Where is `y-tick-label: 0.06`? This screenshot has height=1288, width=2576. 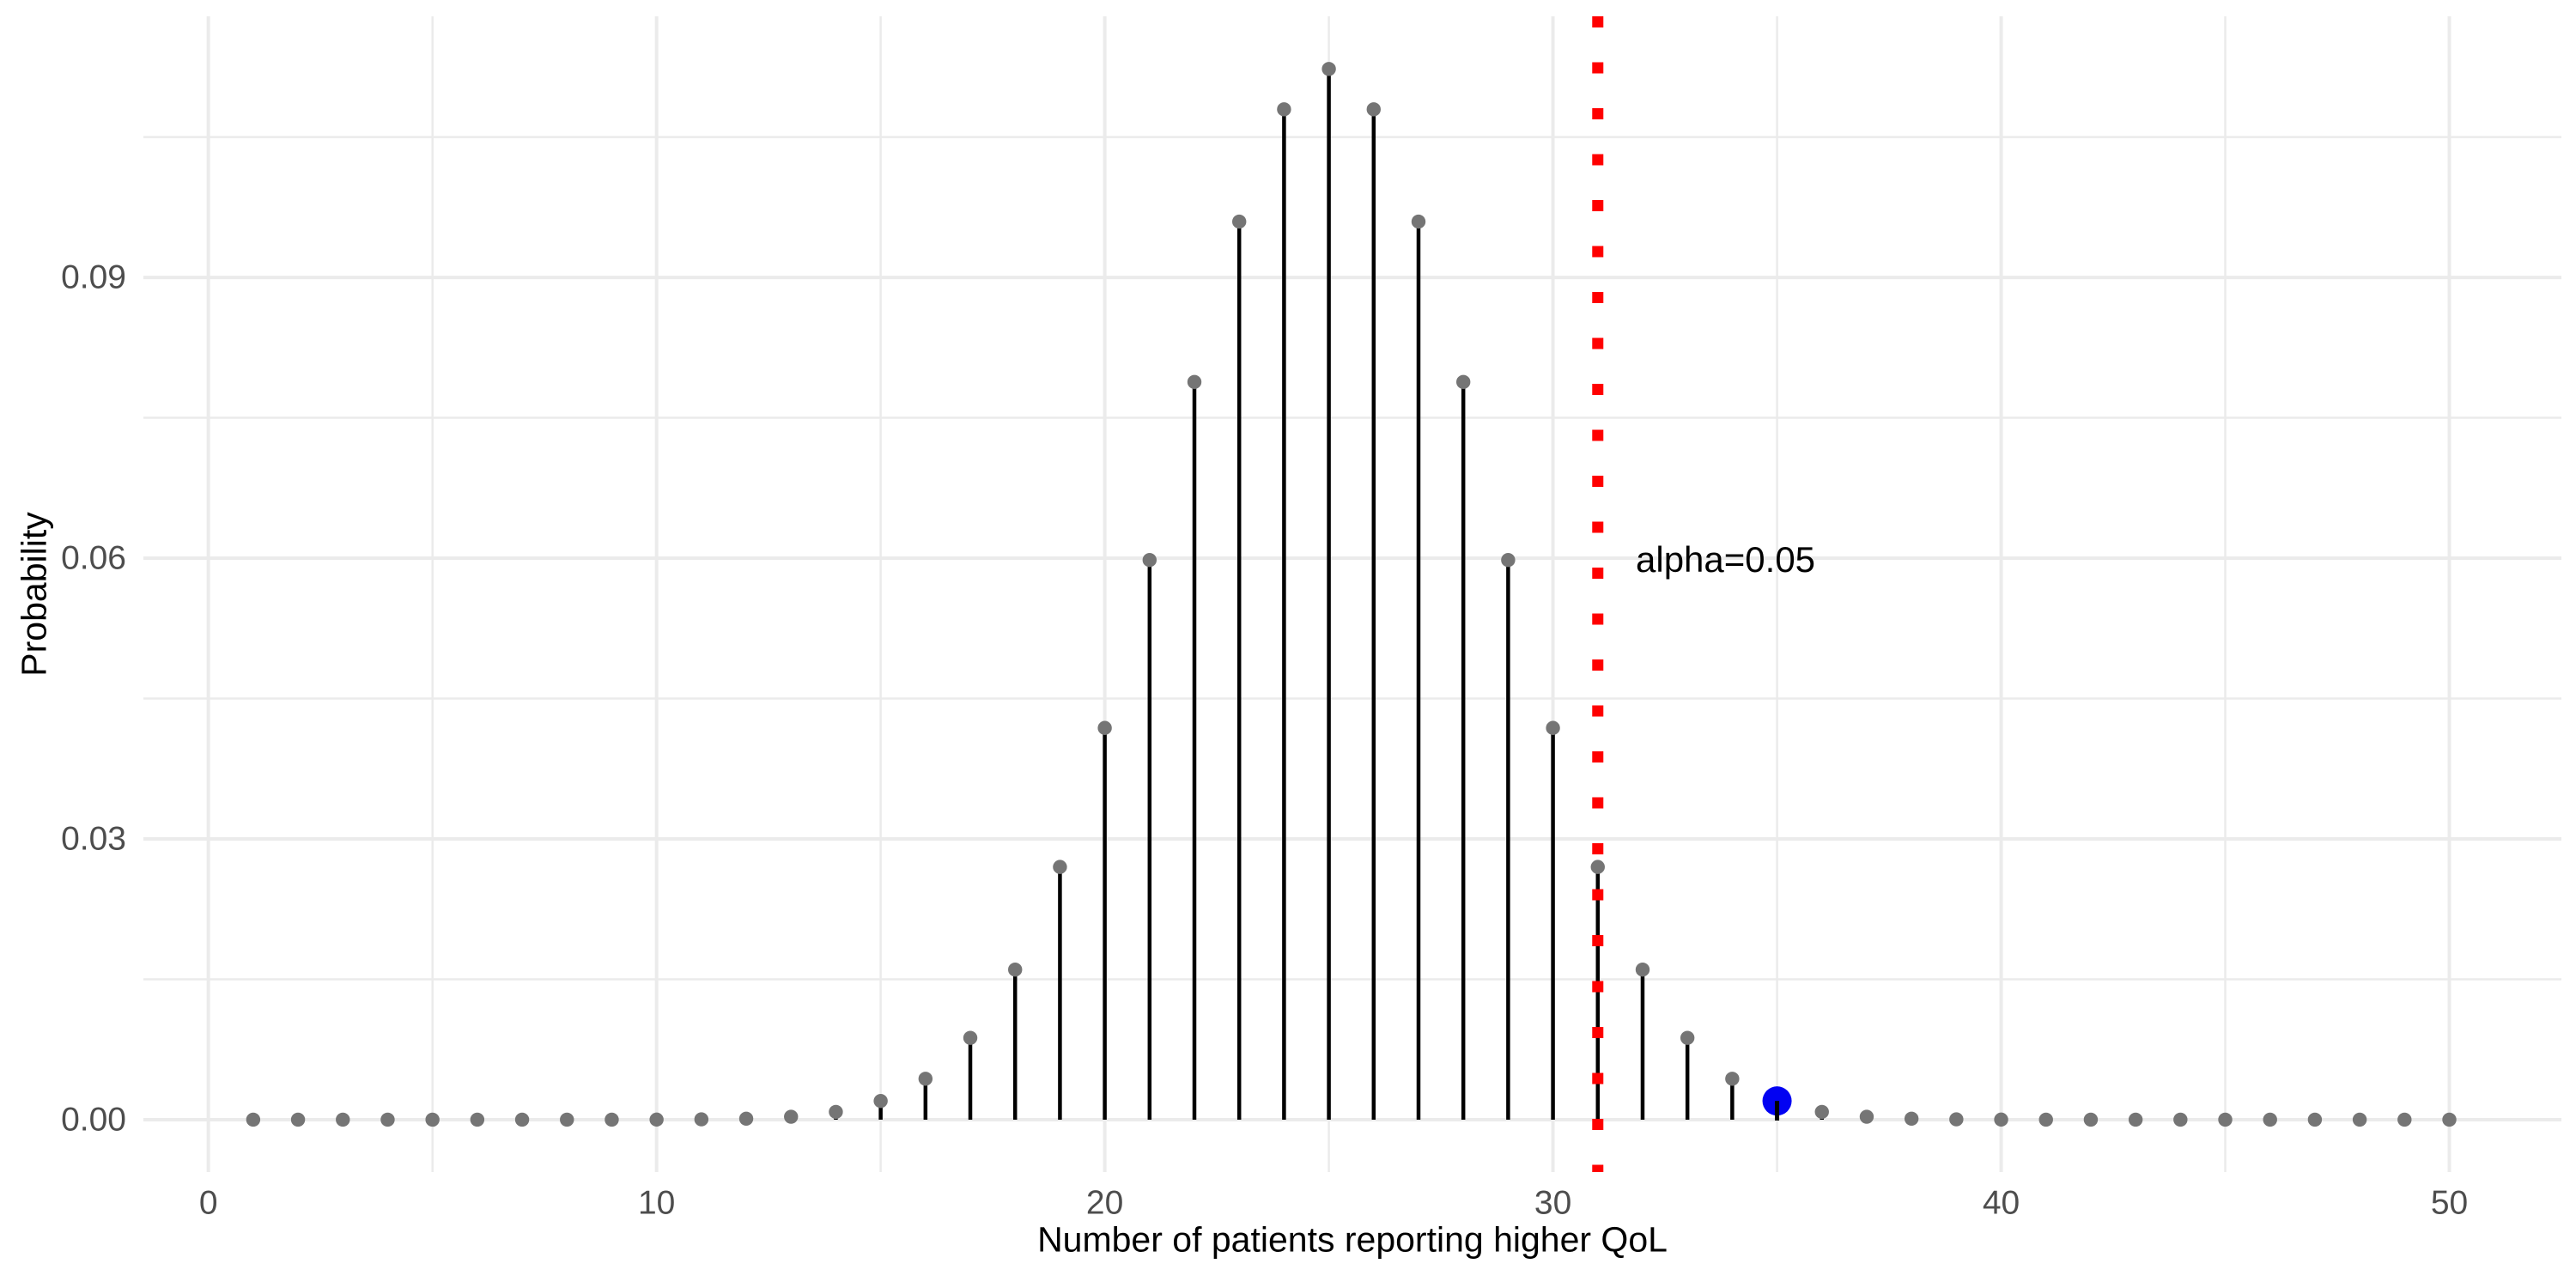
y-tick-label: 0.06 is located at coordinates (93, 558).